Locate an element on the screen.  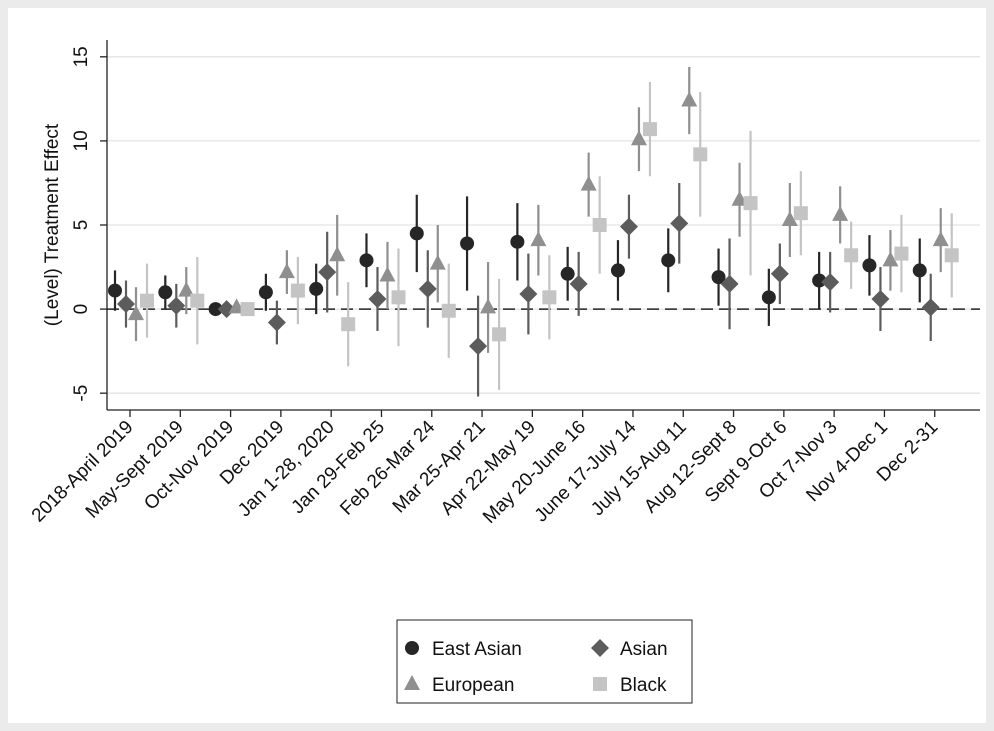
y-tick-label: 5 is located at coordinates (81, 225).